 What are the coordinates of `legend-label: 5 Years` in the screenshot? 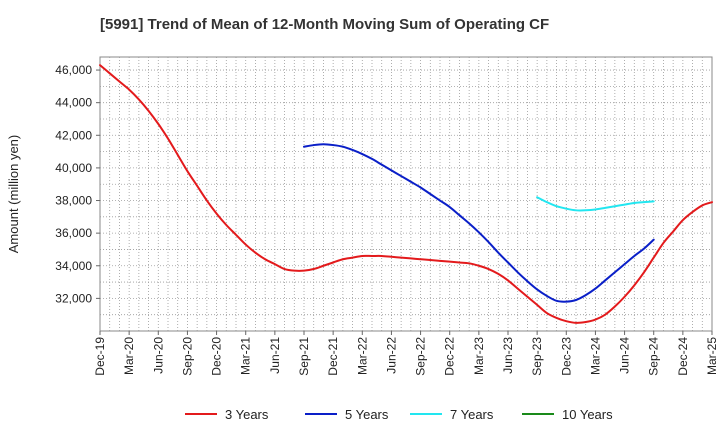 It's located at (367, 414).